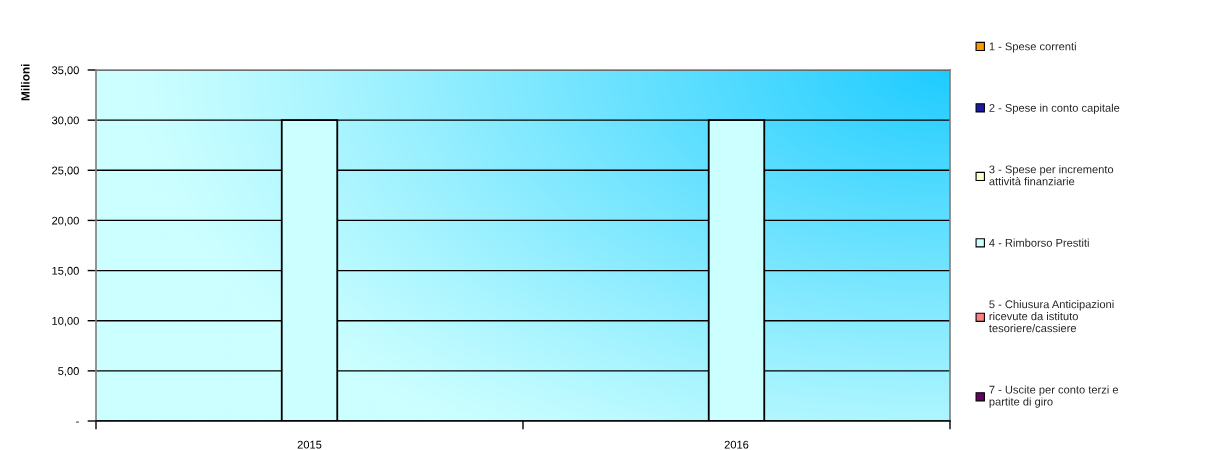  Describe the element at coordinates (1051, 316) in the screenshot. I see `legend-label: 5 - Chiusura Anticipazioni ricevute da istituto tesoriere/cassiere` at that location.